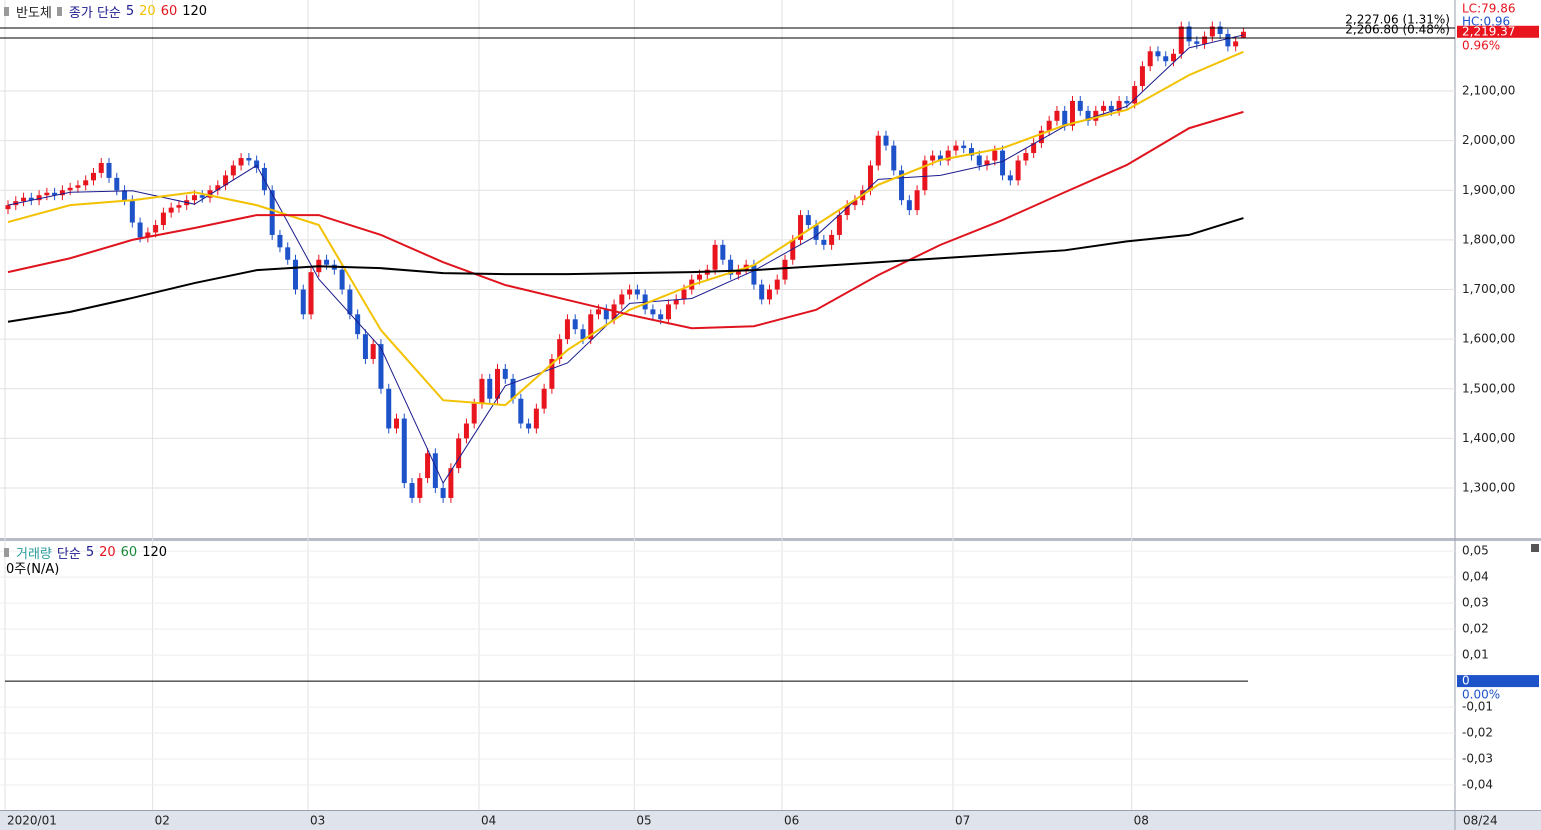  Describe the element at coordinates (1488, 339) in the screenshot. I see `y-tick-label: 1,600,00` at that location.